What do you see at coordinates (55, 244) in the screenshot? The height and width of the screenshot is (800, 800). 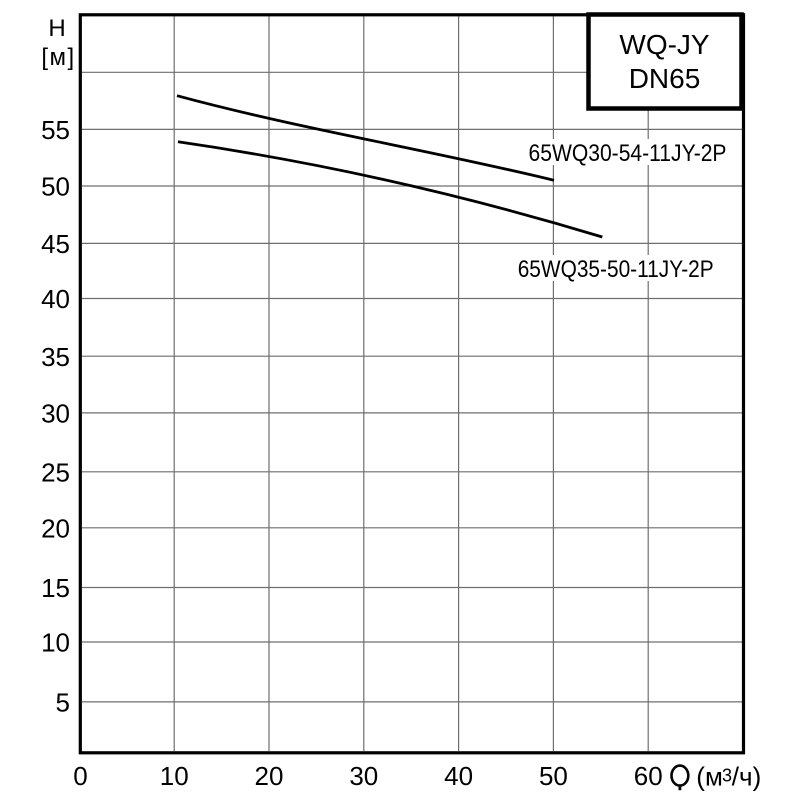 I see `svg-text: 45` at bounding box center [55, 244].